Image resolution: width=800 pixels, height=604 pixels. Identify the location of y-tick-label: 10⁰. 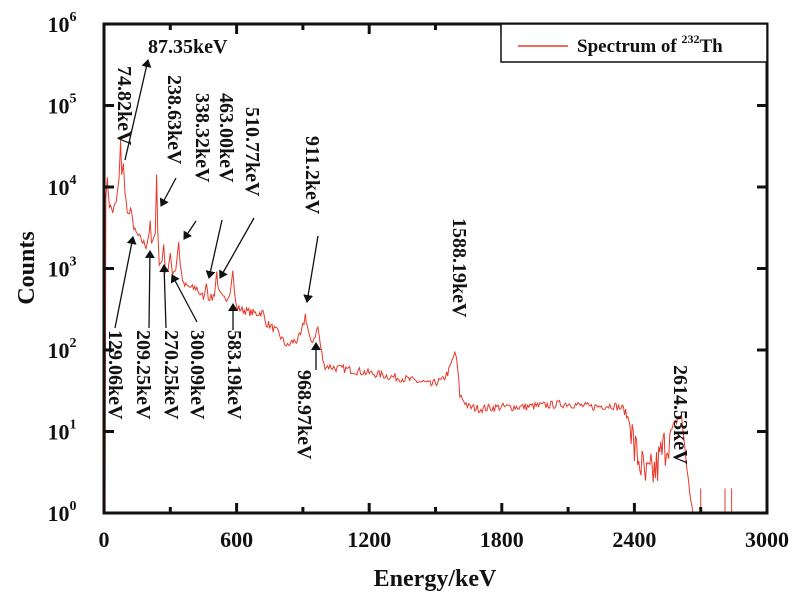
(62, 512).